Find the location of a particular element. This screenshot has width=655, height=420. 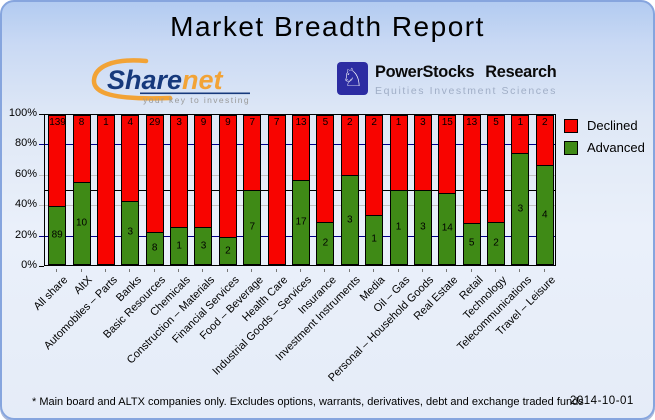

page-title: Market Breadth Report is located at coordinates (327, 26).